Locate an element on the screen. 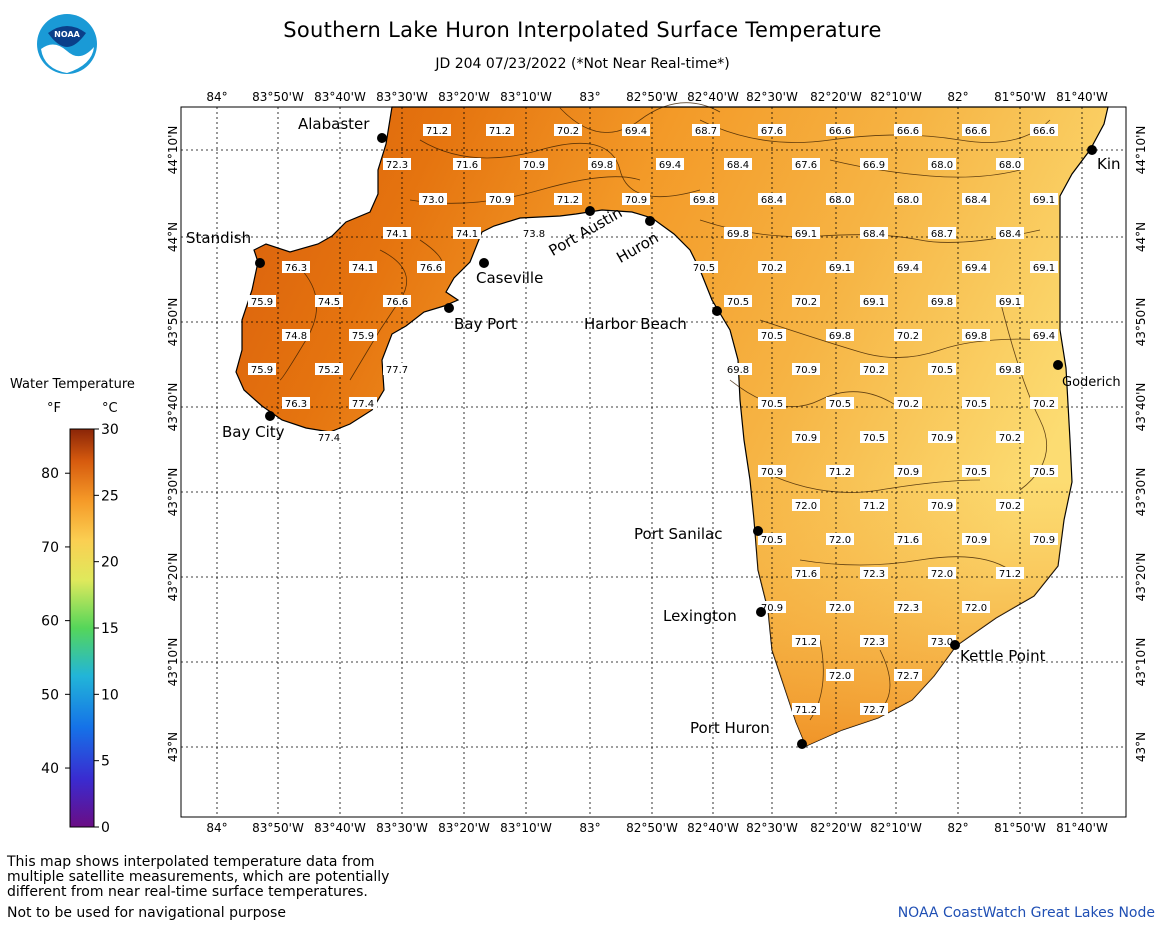 Image resolution: width=1165 pixels, height=929 pixels. lon-label-bottom: 82°30'W is located at coordinates (772, 828).